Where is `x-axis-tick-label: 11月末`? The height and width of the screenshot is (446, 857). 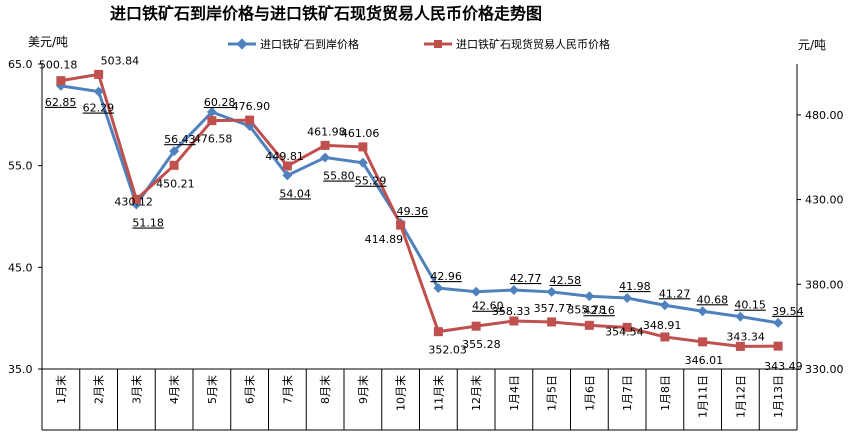
x-axis-tick-label: 11月末 is located at coordinates (438, 393).